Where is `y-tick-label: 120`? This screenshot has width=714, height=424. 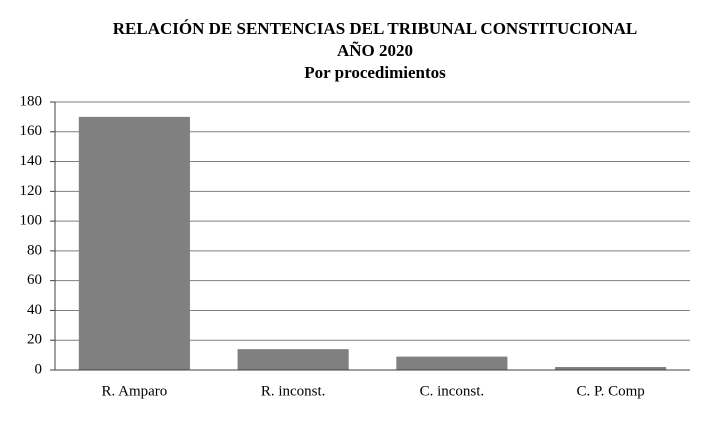 y-tick-label: 120 is located at coordinates (31, 191).